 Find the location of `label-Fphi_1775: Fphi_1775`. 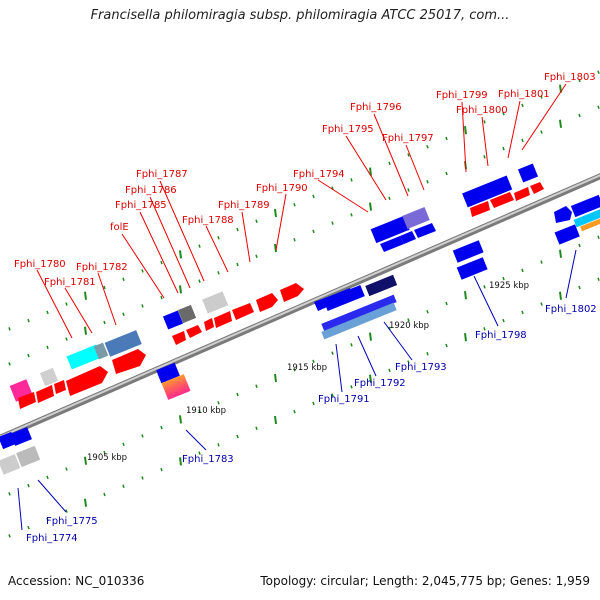

label-Fphi_1775: Fphi_1775 is located at coordinates (72, 521).